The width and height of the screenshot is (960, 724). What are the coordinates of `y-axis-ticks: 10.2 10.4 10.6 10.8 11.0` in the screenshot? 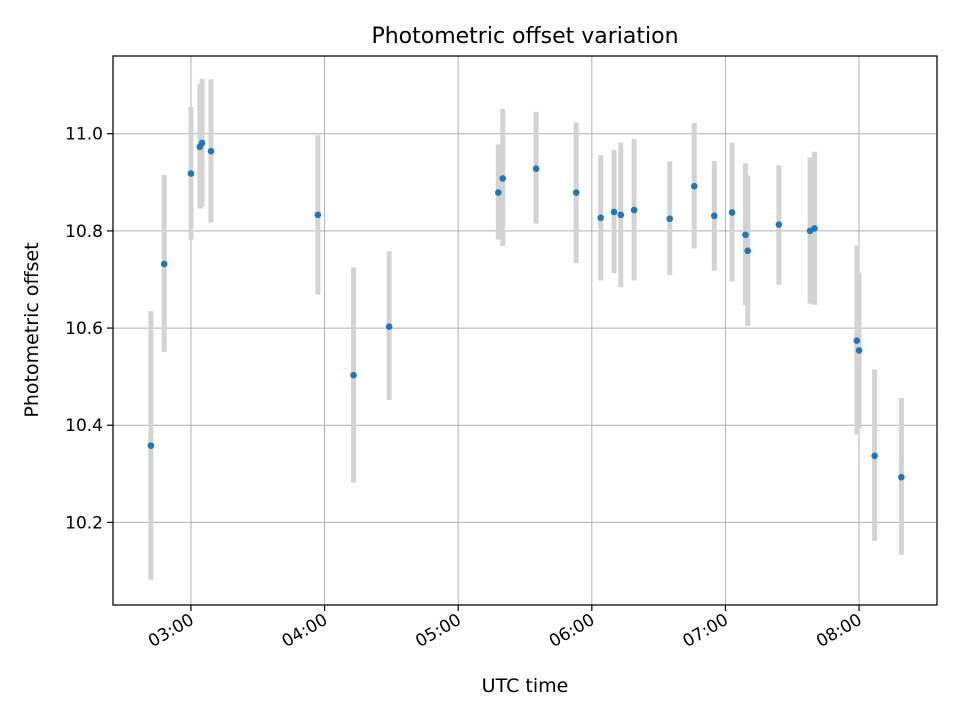 It's located at (89, 329).